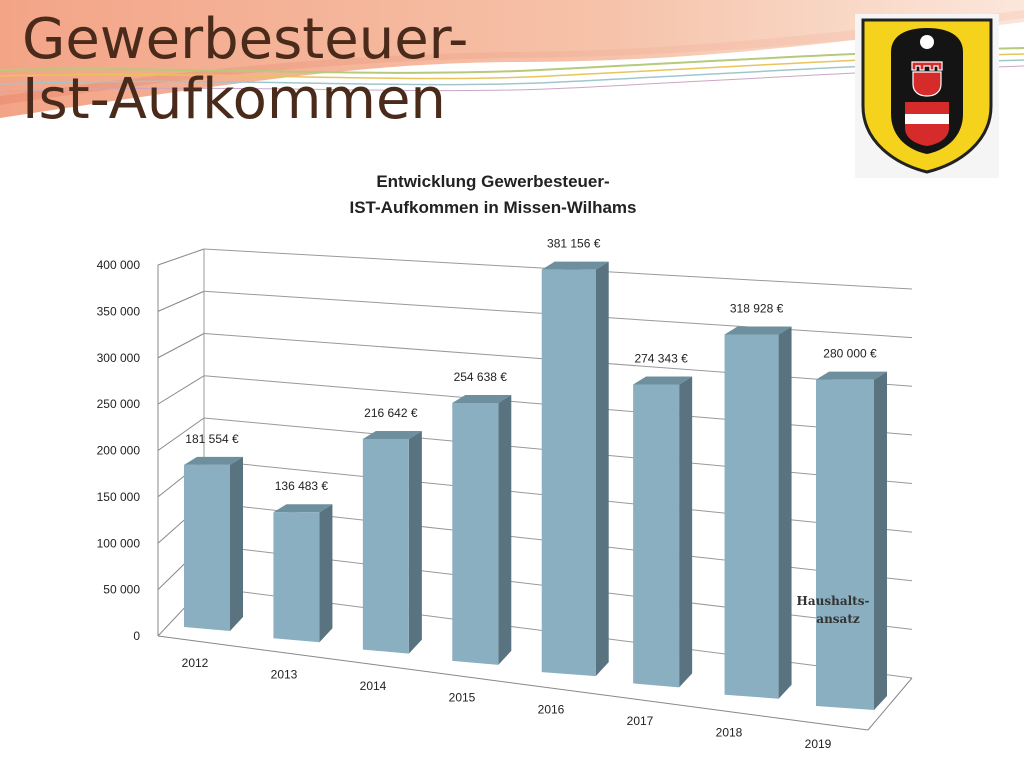 The height and width of the screenshot is (768, 1024). Describe the element at coordinates (136, 636) in the screenshot. I see `y-tick-label: 0` at that location.